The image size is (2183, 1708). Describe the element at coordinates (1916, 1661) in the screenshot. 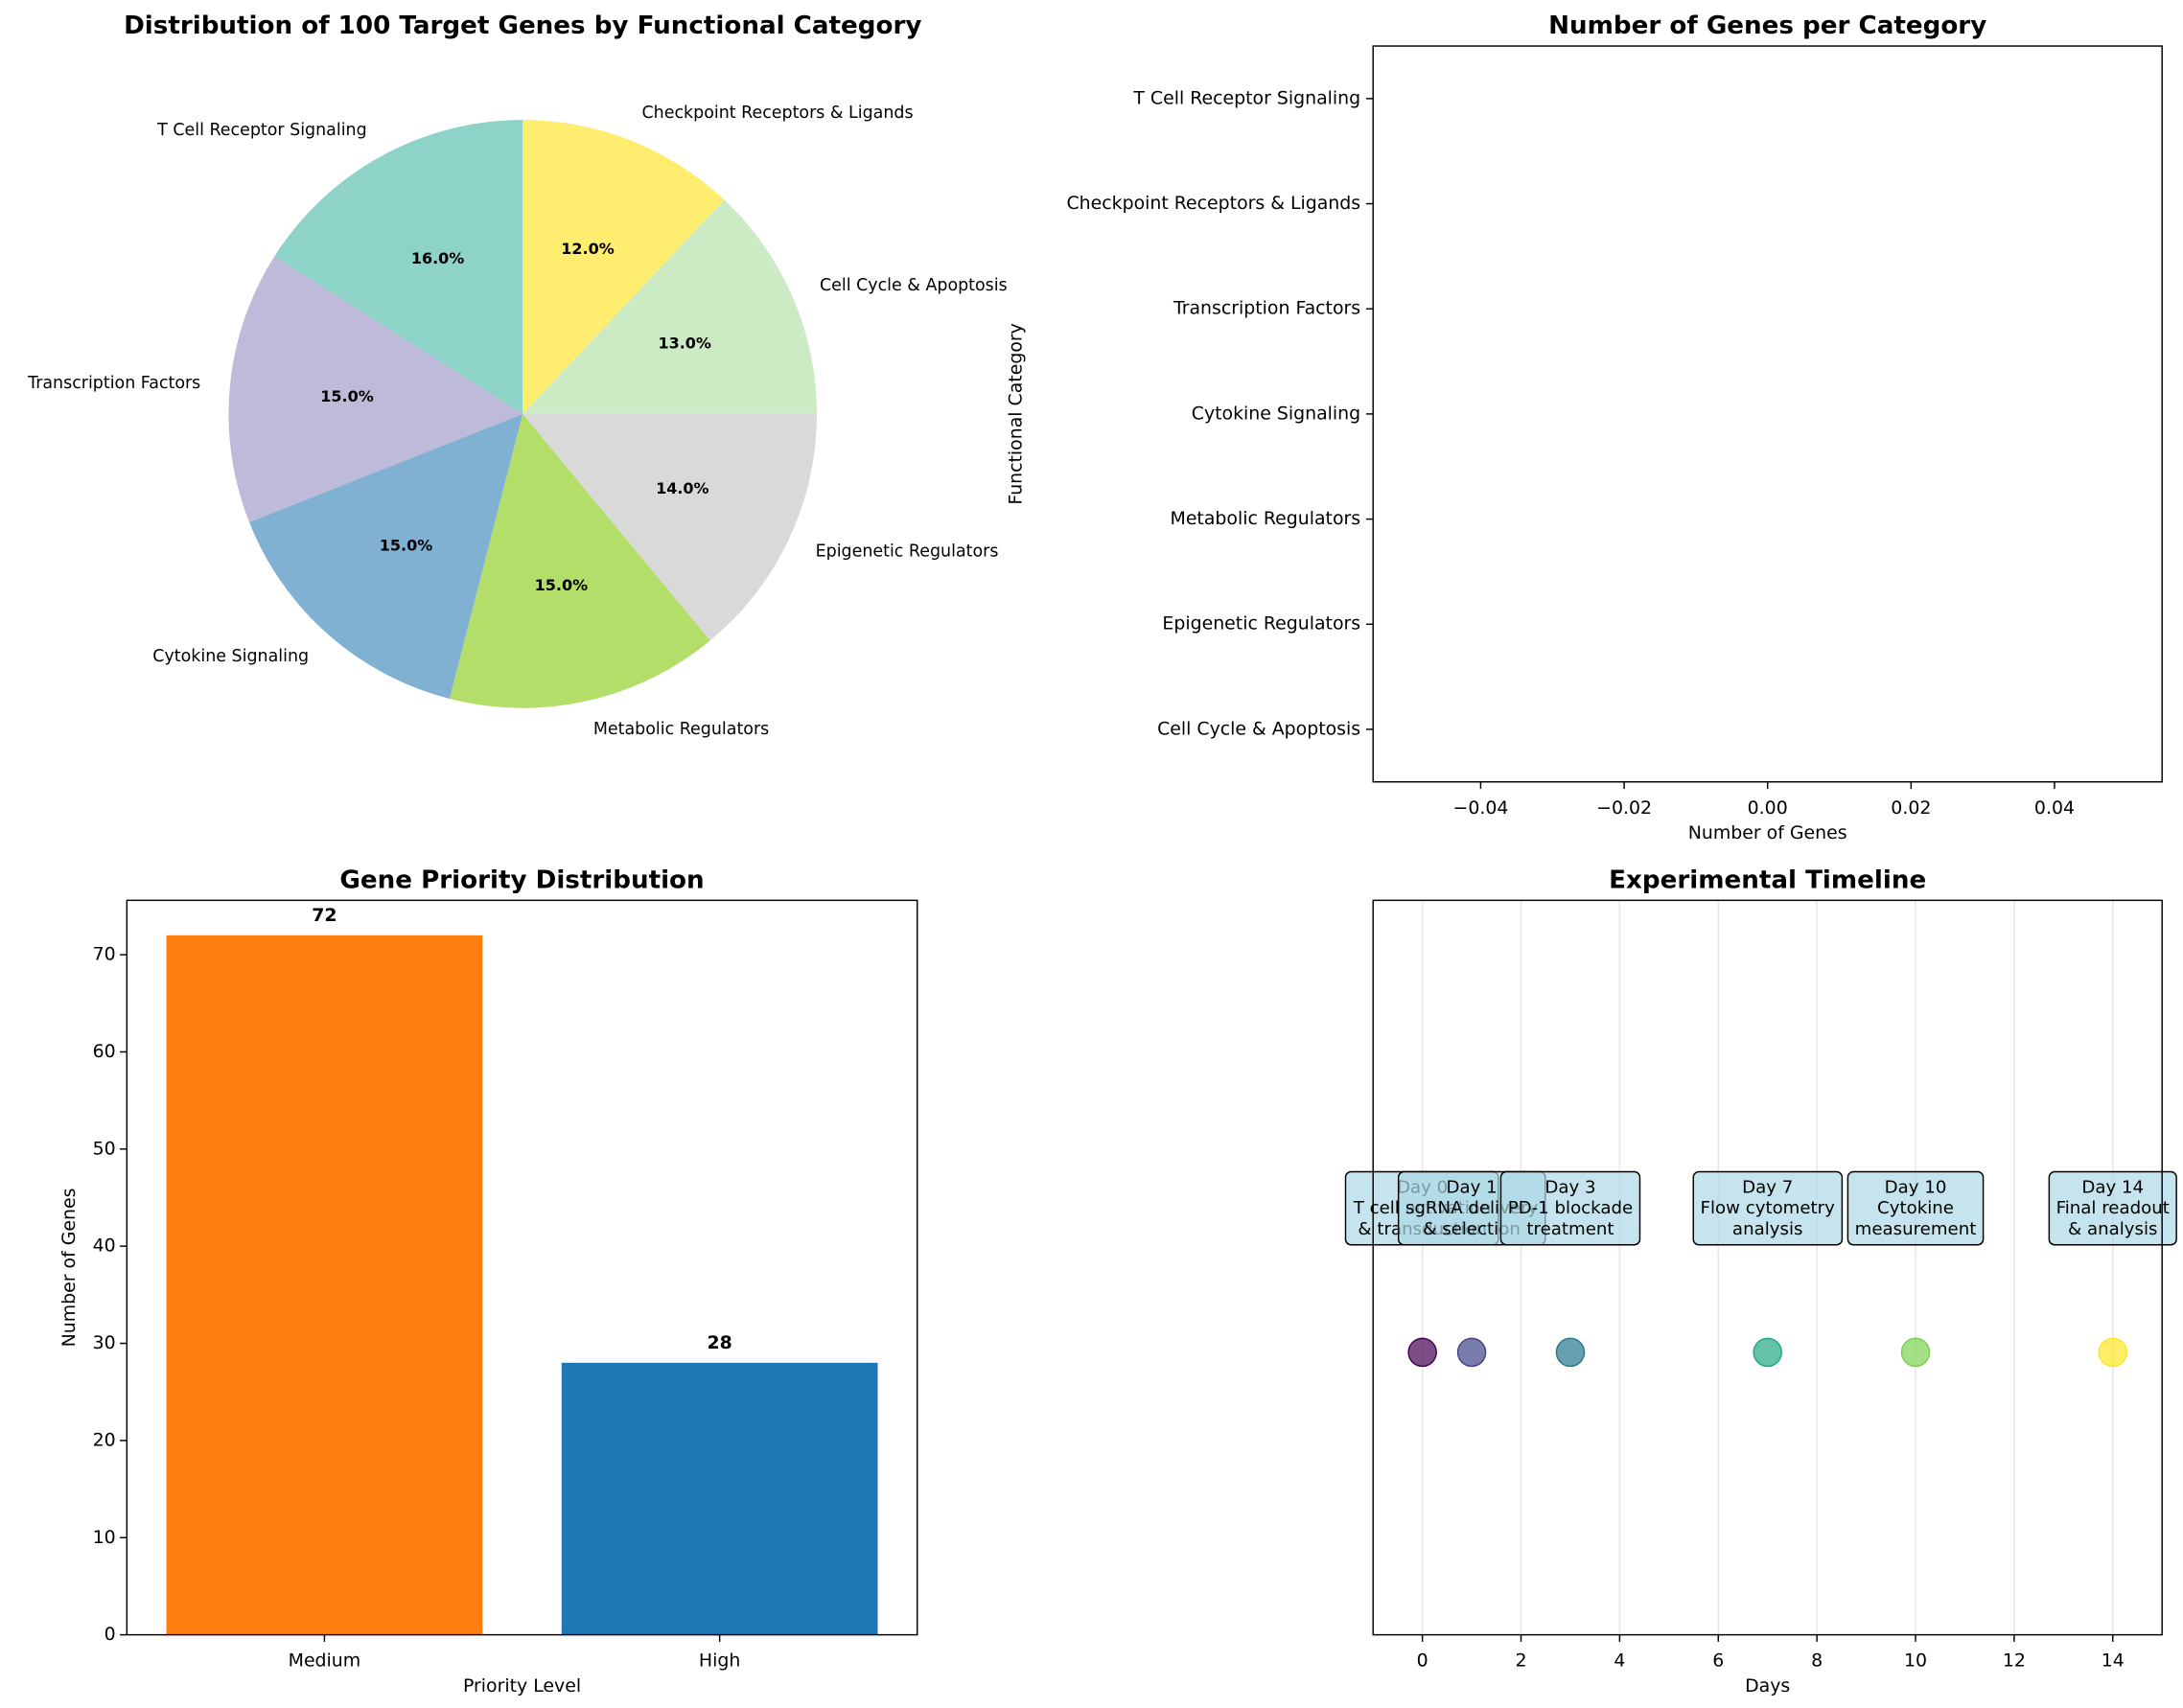

I see `x-tick-label: 10` at that location.